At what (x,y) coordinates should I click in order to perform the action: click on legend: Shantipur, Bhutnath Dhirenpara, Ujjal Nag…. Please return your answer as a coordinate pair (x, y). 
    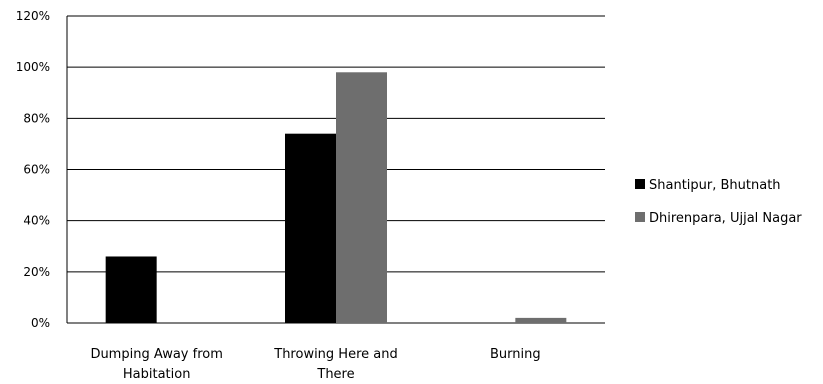
    Looking at the image, I should click on (718, 202).